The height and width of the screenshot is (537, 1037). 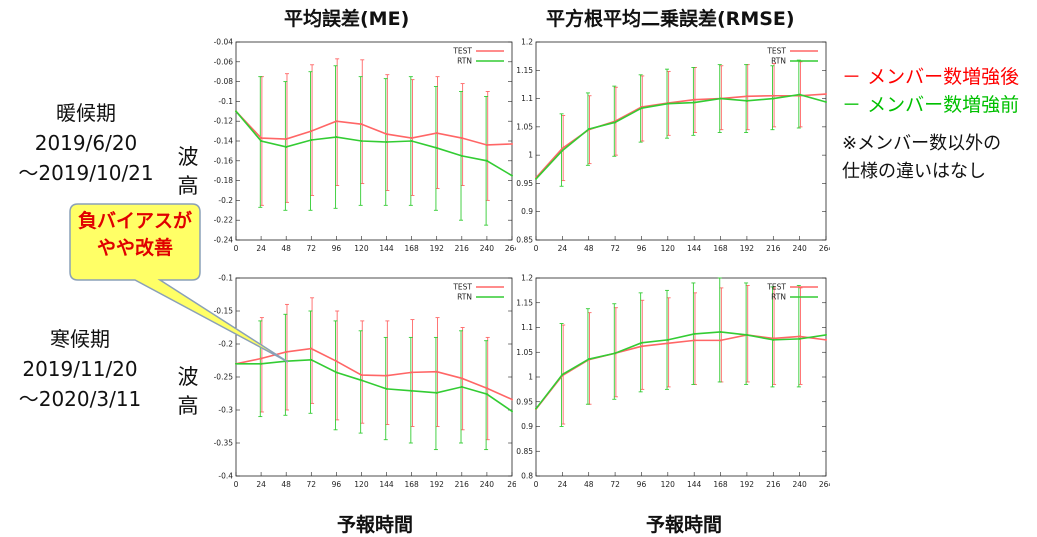 I want to click on ytick-label: -0.06, so click(x=224, y=61).